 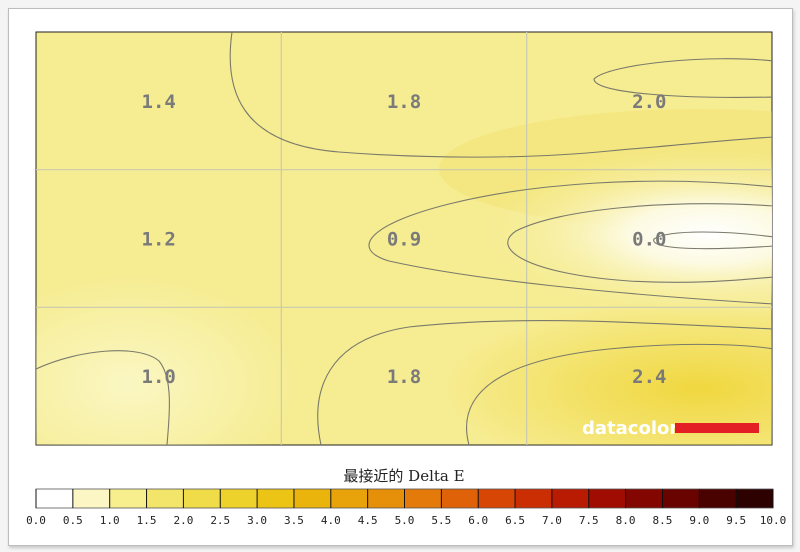 I want to click on colorbar-tick-label: 0.5, so click(x=73, y=520).